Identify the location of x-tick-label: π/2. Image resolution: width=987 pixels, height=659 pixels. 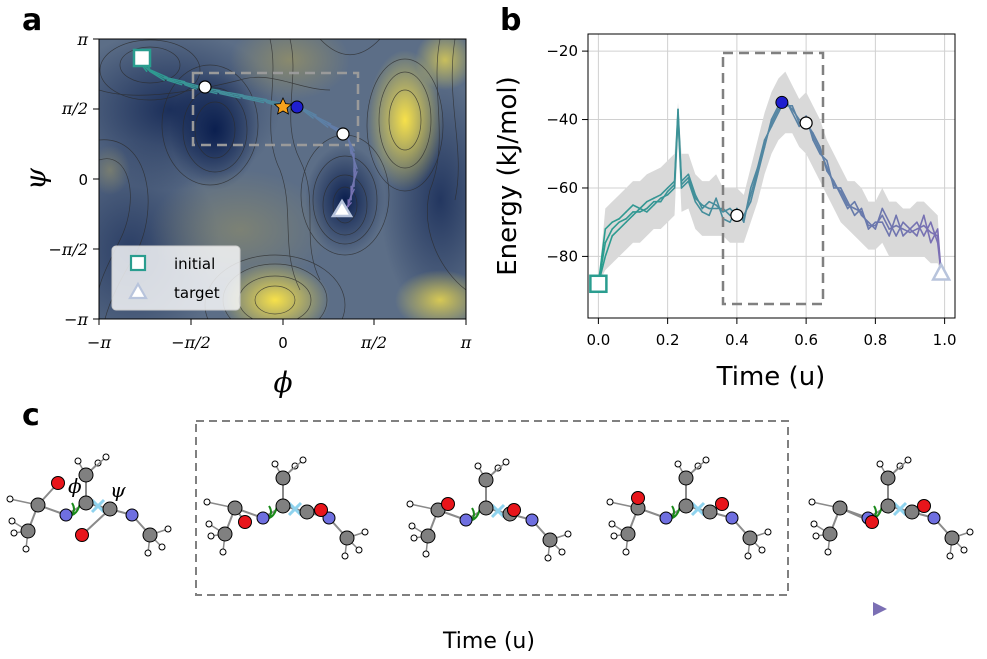
(373, 342).